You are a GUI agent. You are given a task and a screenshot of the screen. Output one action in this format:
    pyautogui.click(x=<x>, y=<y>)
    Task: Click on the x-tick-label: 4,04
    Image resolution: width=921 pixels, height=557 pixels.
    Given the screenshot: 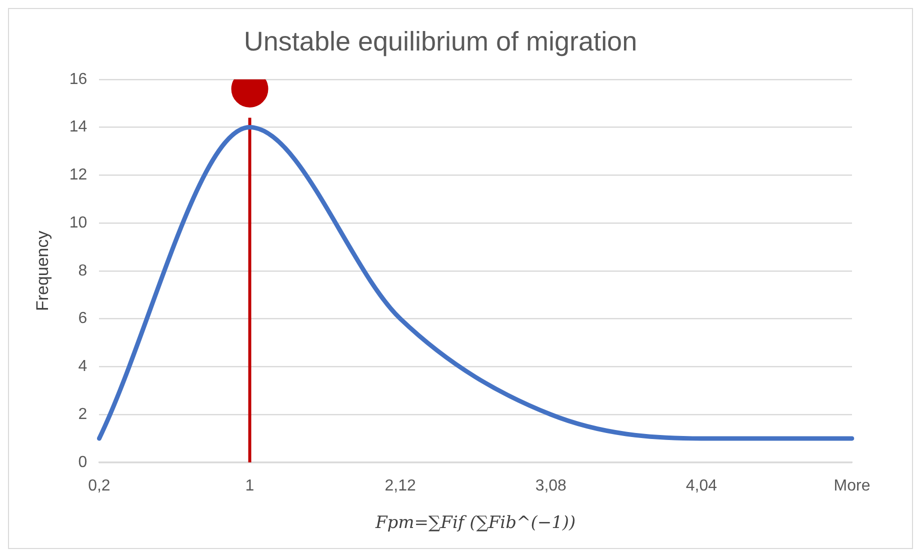 What is the action you would take?
    pyautogui.click(x=702, y=485)
    